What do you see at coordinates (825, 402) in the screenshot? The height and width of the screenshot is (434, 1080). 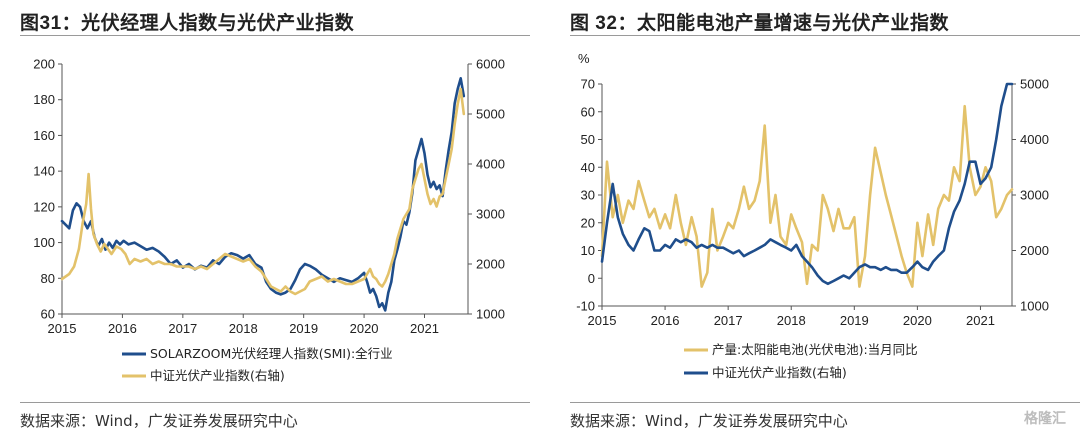 I see `figure-32-bottom-rule` at bounding box center [825, 402].